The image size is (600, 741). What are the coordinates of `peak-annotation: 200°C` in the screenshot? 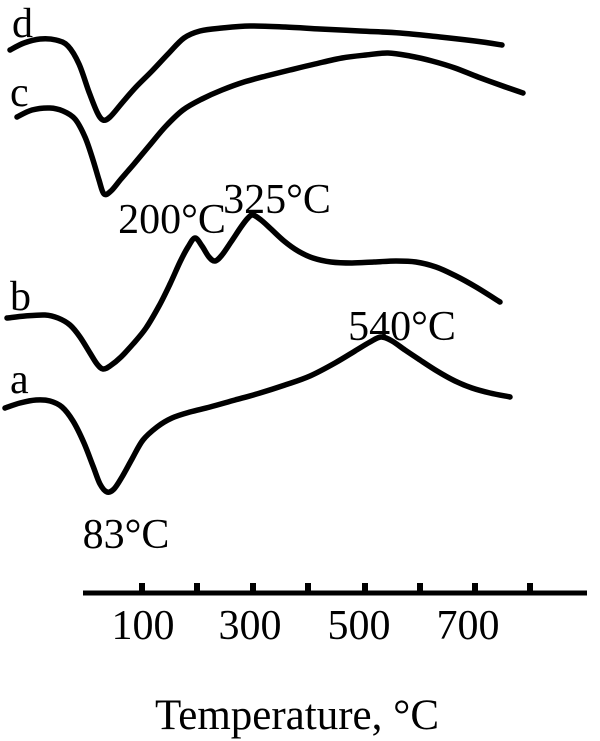 It's located at (172, 220).